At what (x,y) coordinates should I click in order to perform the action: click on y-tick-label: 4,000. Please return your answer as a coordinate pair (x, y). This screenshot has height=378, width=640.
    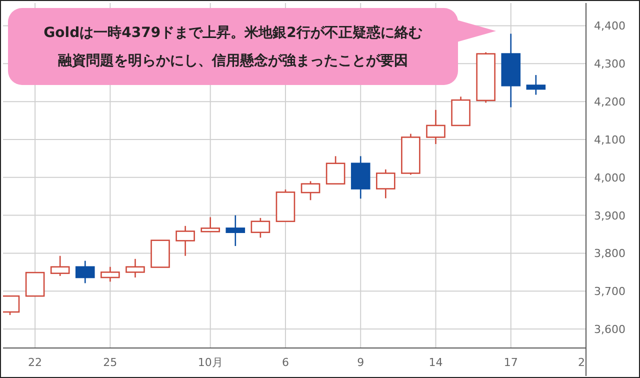
    Looking at the image, I should click on (610, 177).